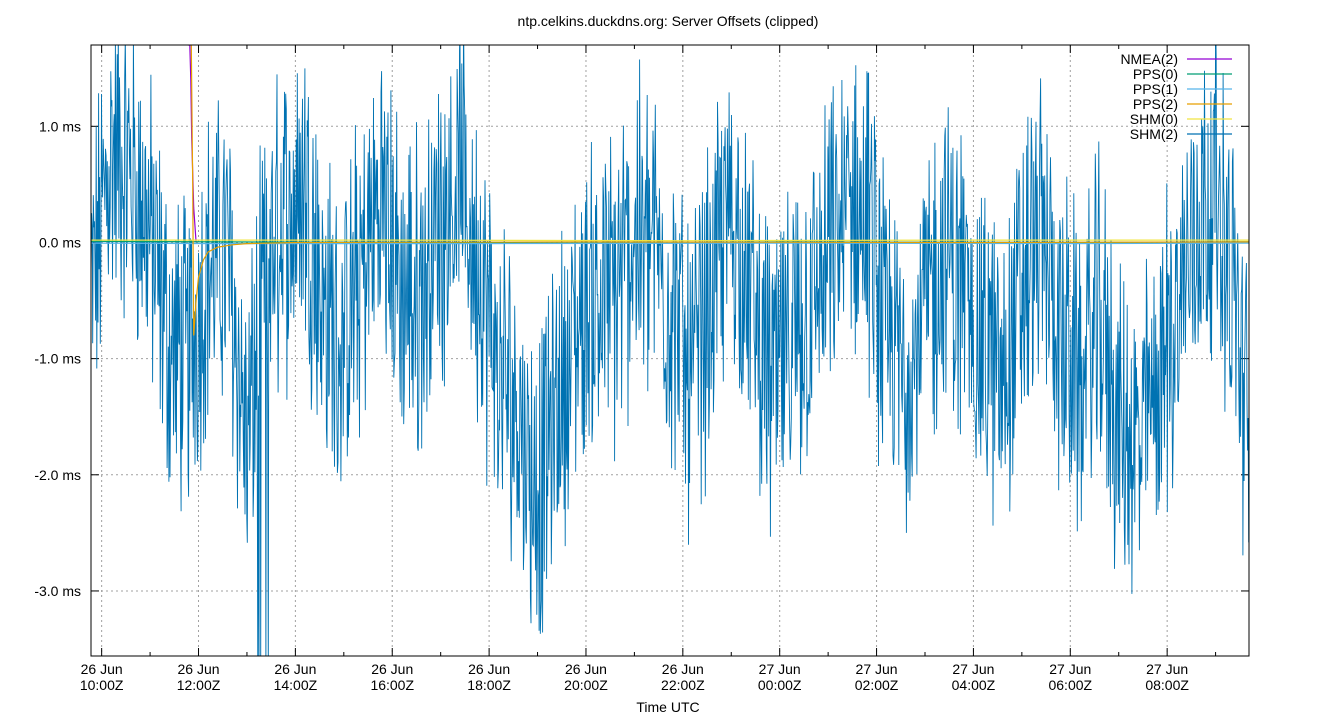 The image size is (1340, 720). What do you see at coordinates (489, 685) in the screenshot?
I see `x-tick-time: 18:00Z` at bounding box center [489, 685].